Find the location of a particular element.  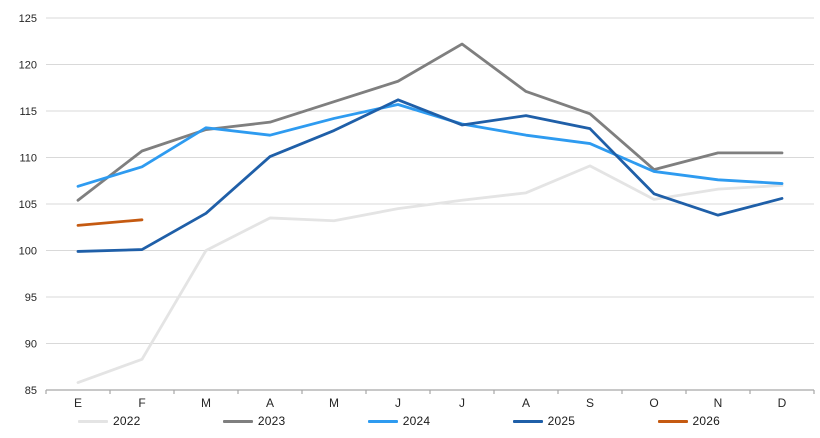

y-tick-label: 95 is located at coordinates (31, 298).